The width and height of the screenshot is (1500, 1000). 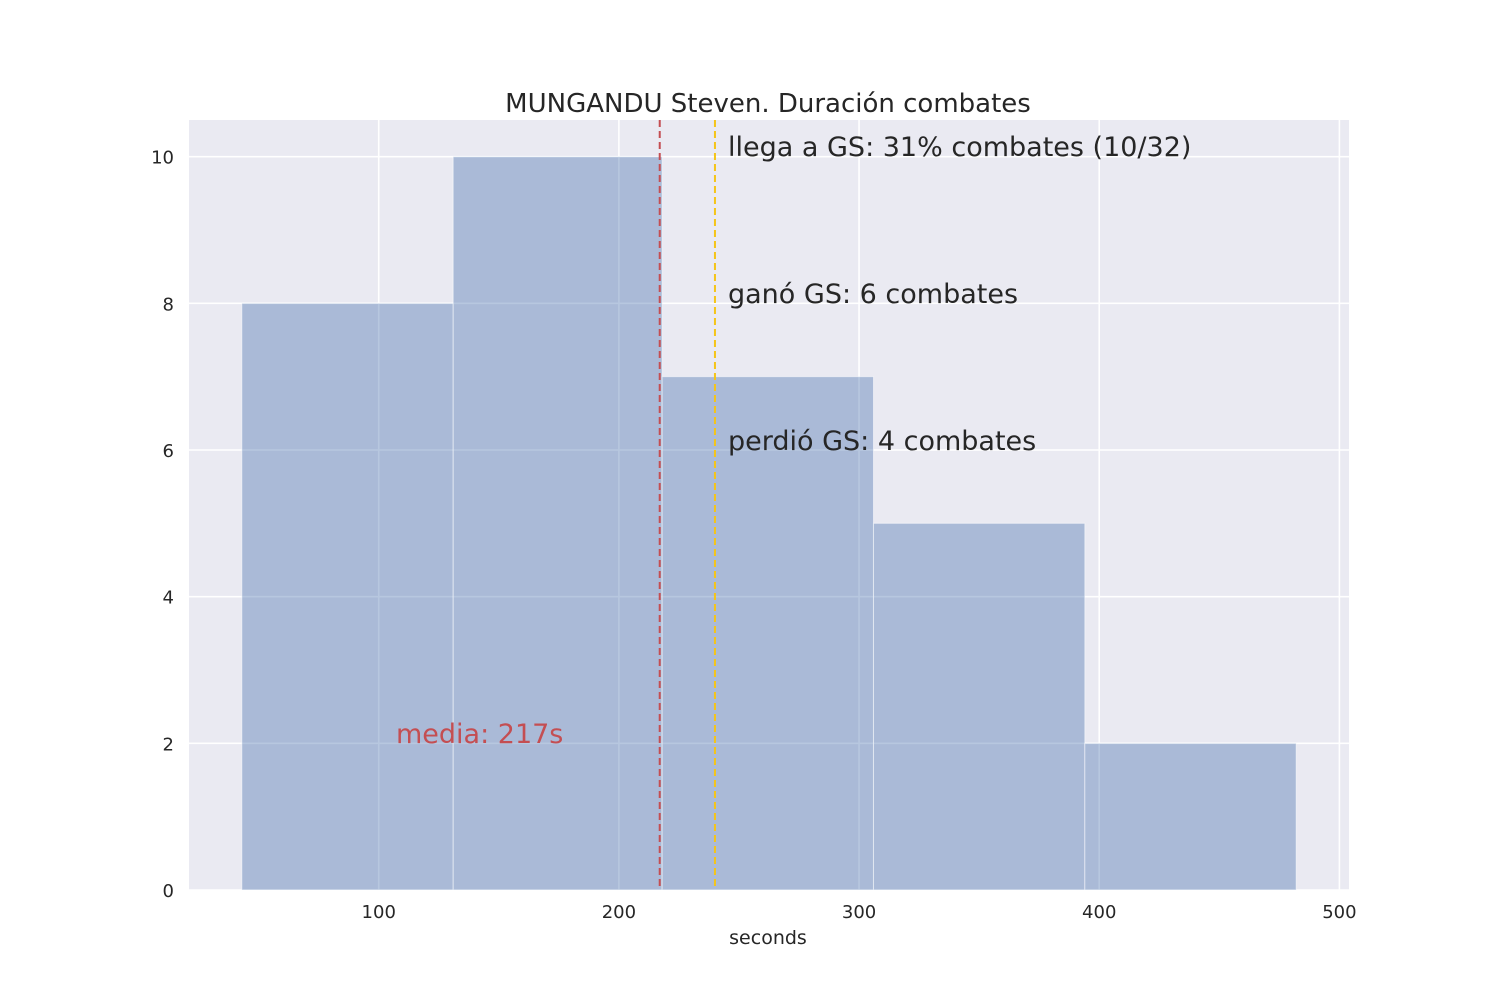 I want to click on y-tick-label-0: 0, so click(x=168, y=891).